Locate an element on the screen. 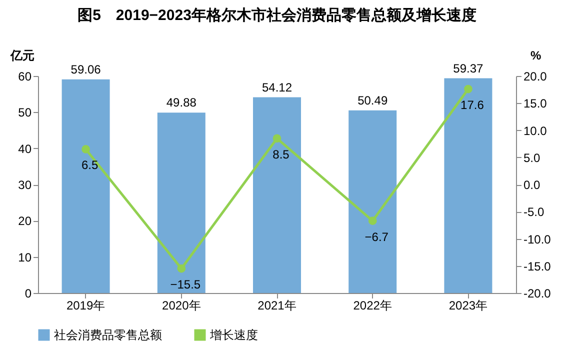  y-tick-label: 40 is located at coordinates (25, 149).